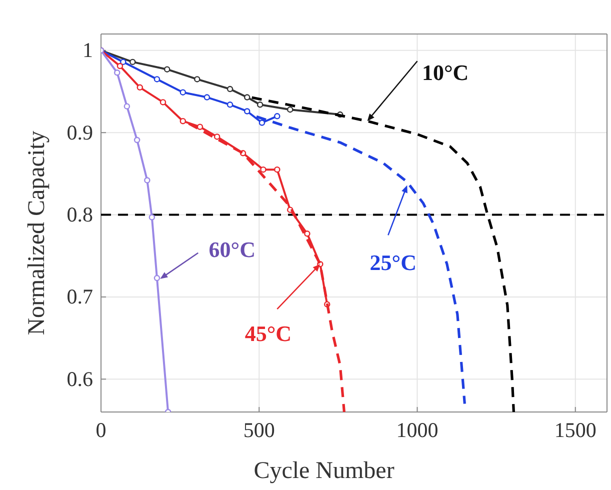 This screenshot has height=490, width=611. Describe the element at coordinates (79, 296) in the screenshot. I see `y-tick-label: 0.7` at that location.